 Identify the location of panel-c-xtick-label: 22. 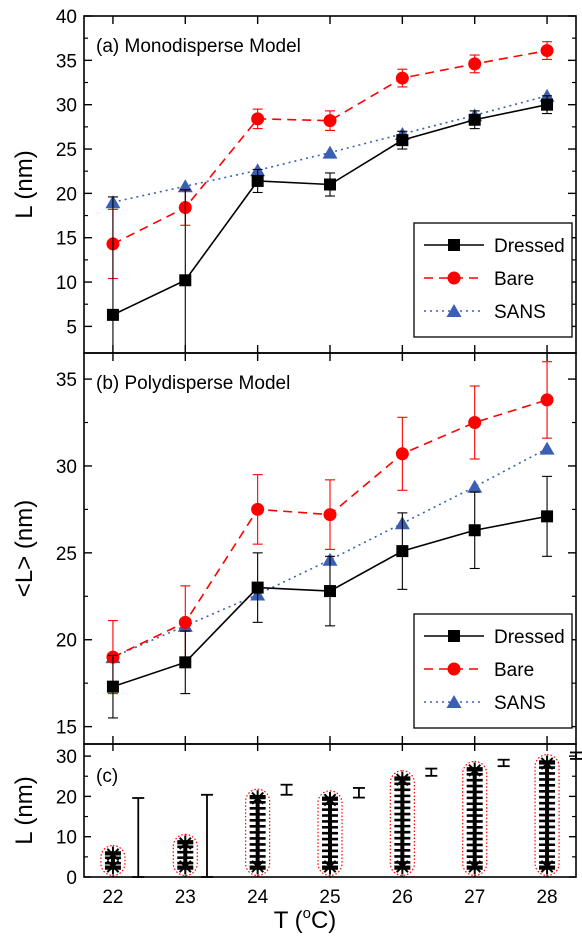
(112, 897).